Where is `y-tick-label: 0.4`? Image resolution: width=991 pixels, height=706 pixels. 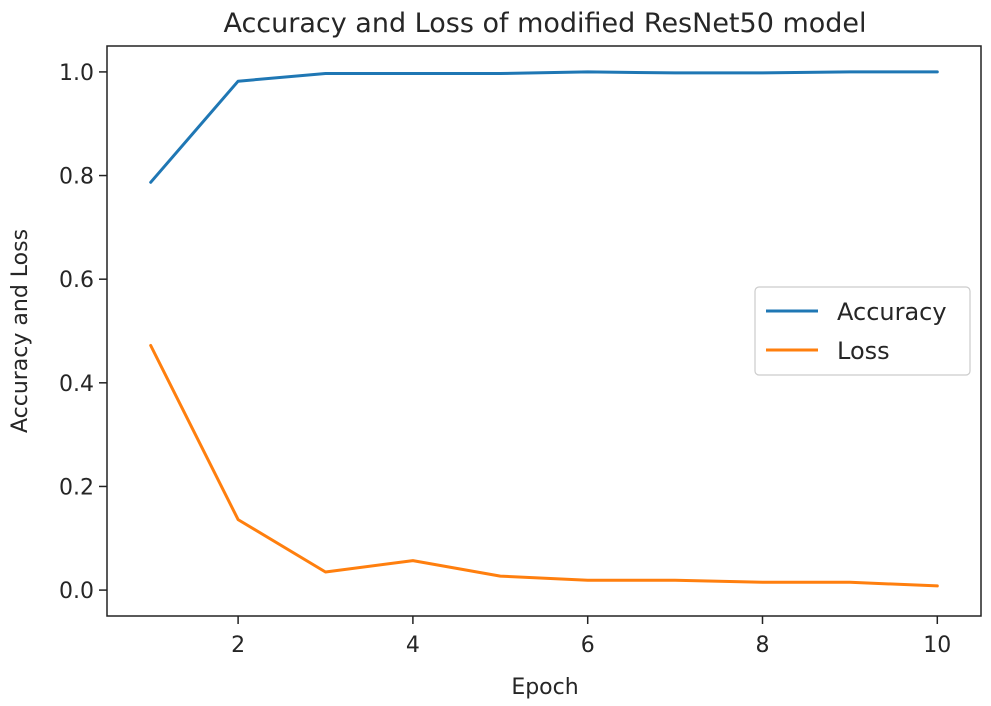 y-tick-label: 0.4 is located at coordinates (76, 384).